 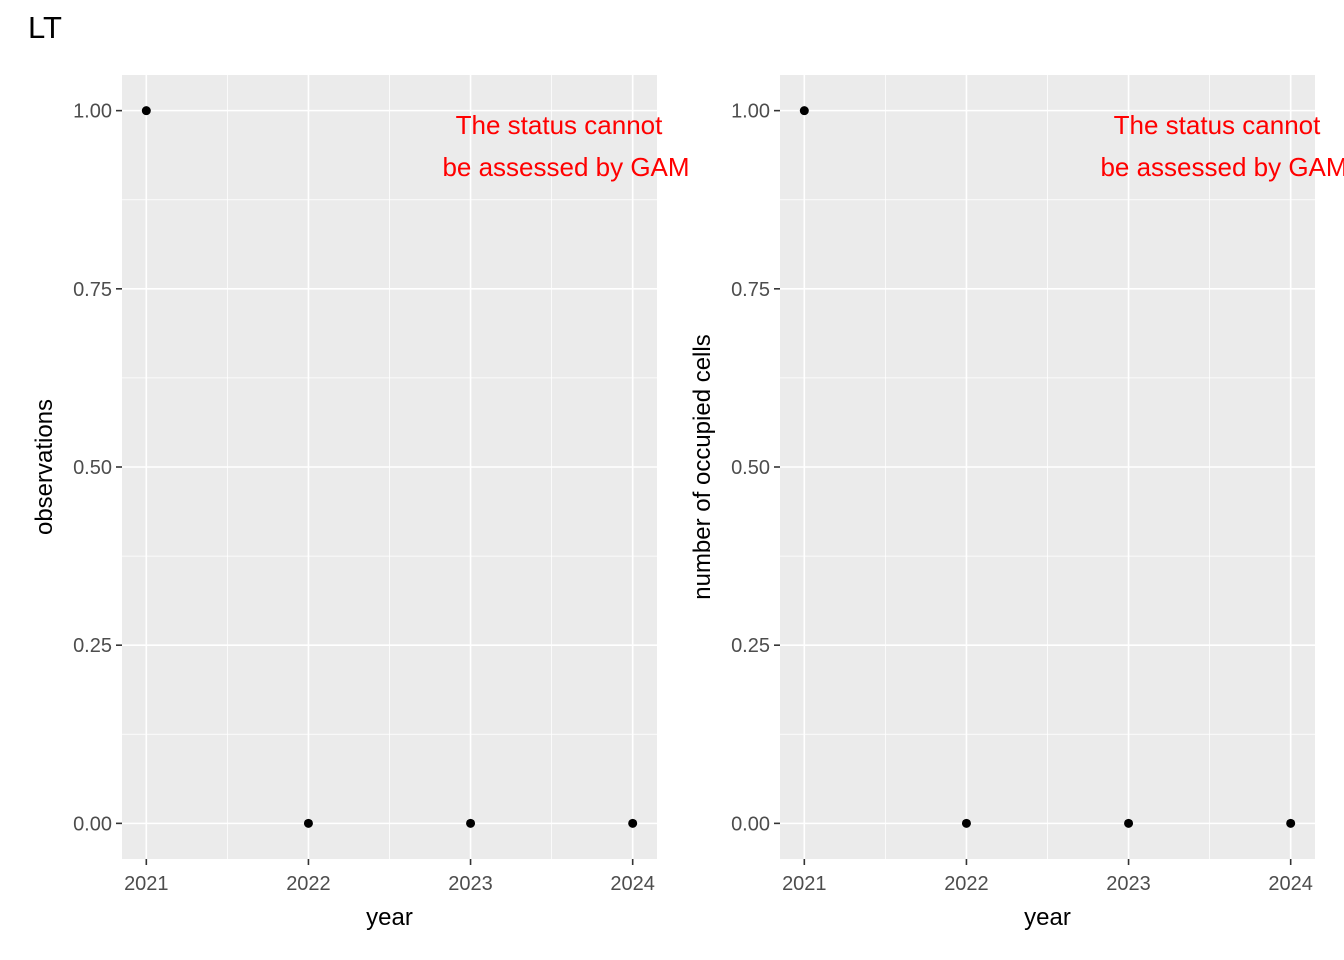 I want to click on page-title: LT, so click(x=45, y=27).